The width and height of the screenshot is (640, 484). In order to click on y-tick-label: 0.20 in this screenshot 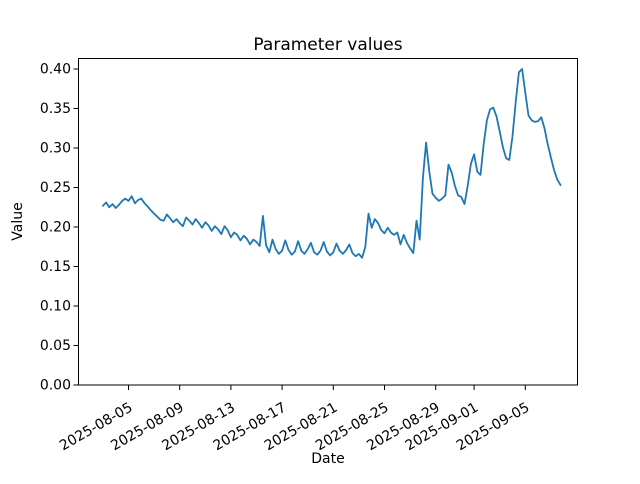, I will do `click(55, 228)`.